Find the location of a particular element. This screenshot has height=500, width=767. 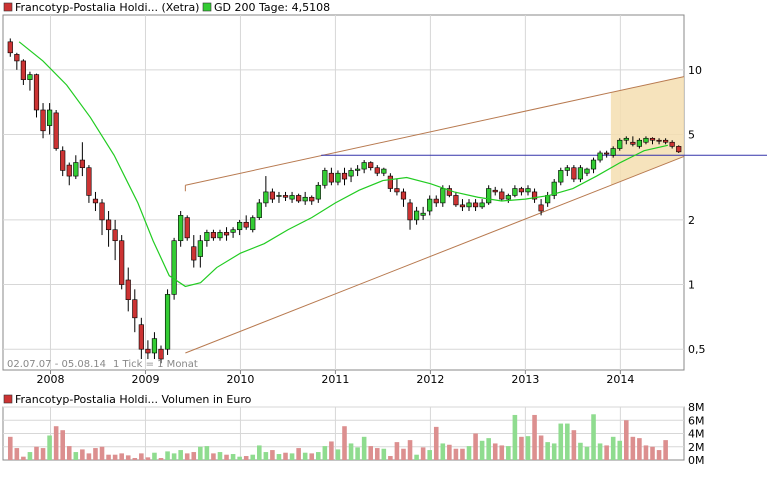

x-axis-year-label: 2009 is located at coordinates (145, 379).